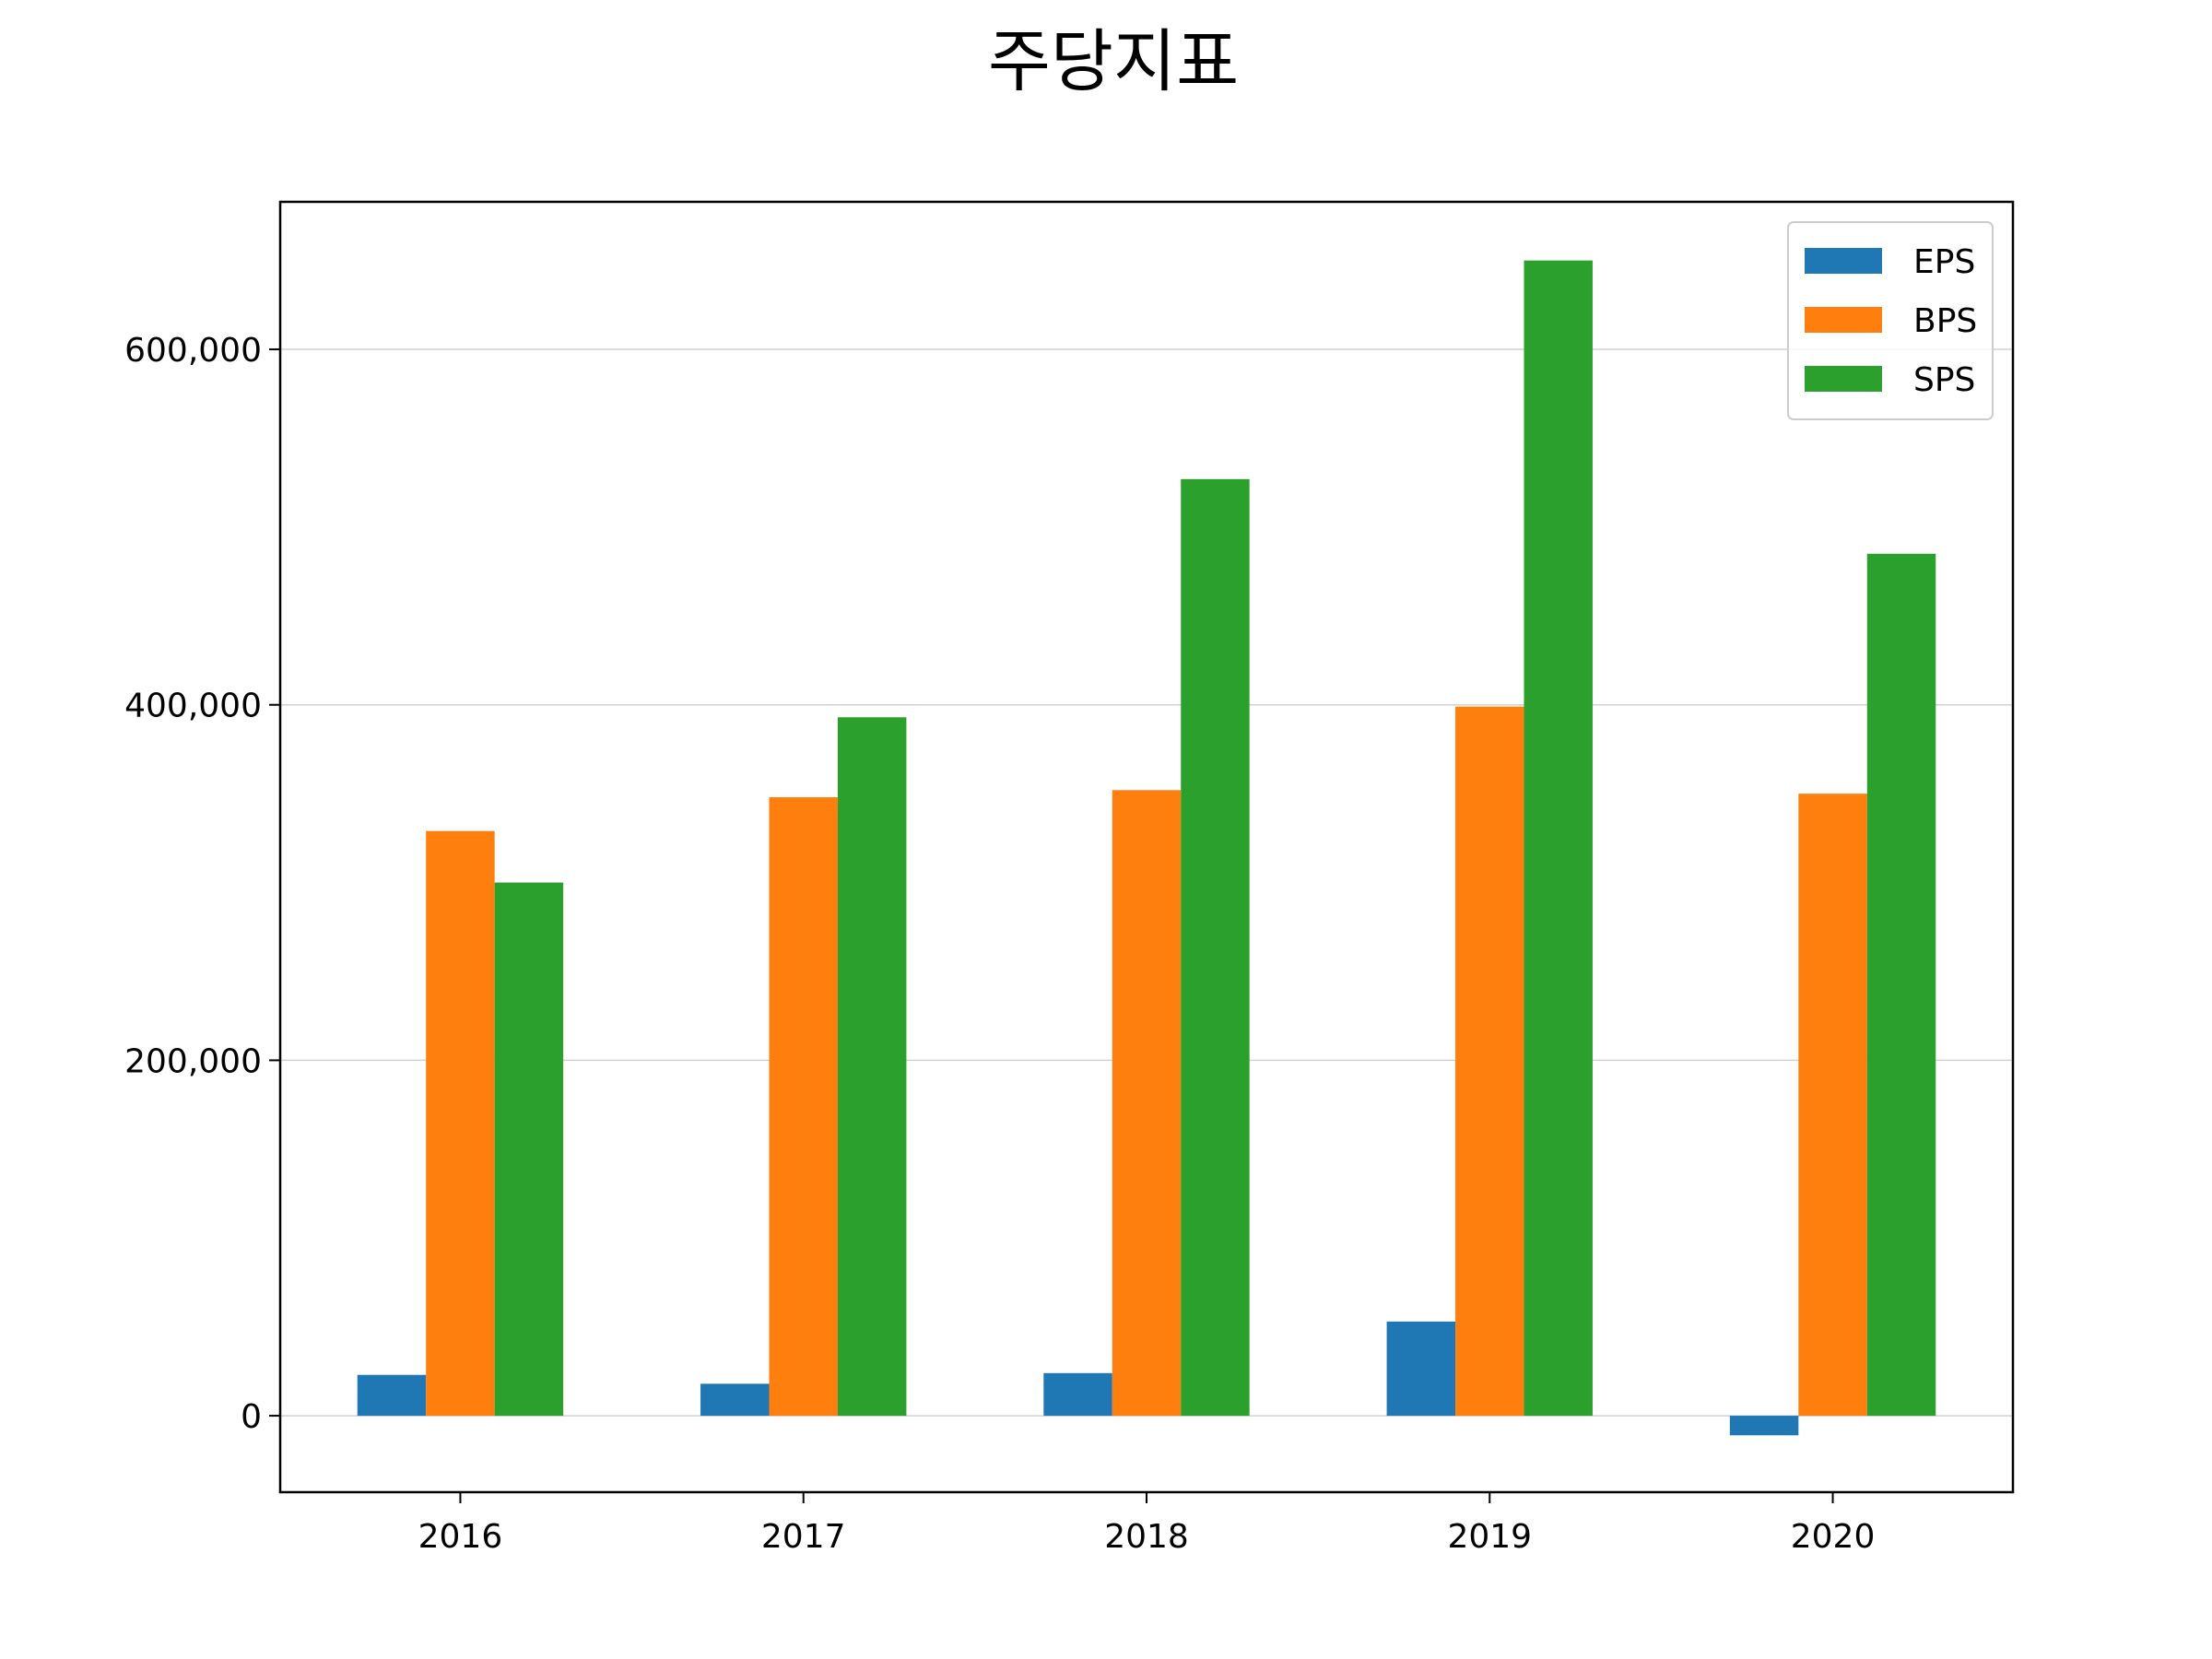 The image size is (2212, 1659). Describe the element at coordinates (251, 1417) in the screenshot. I see `y-tick-label: 0` at that location.